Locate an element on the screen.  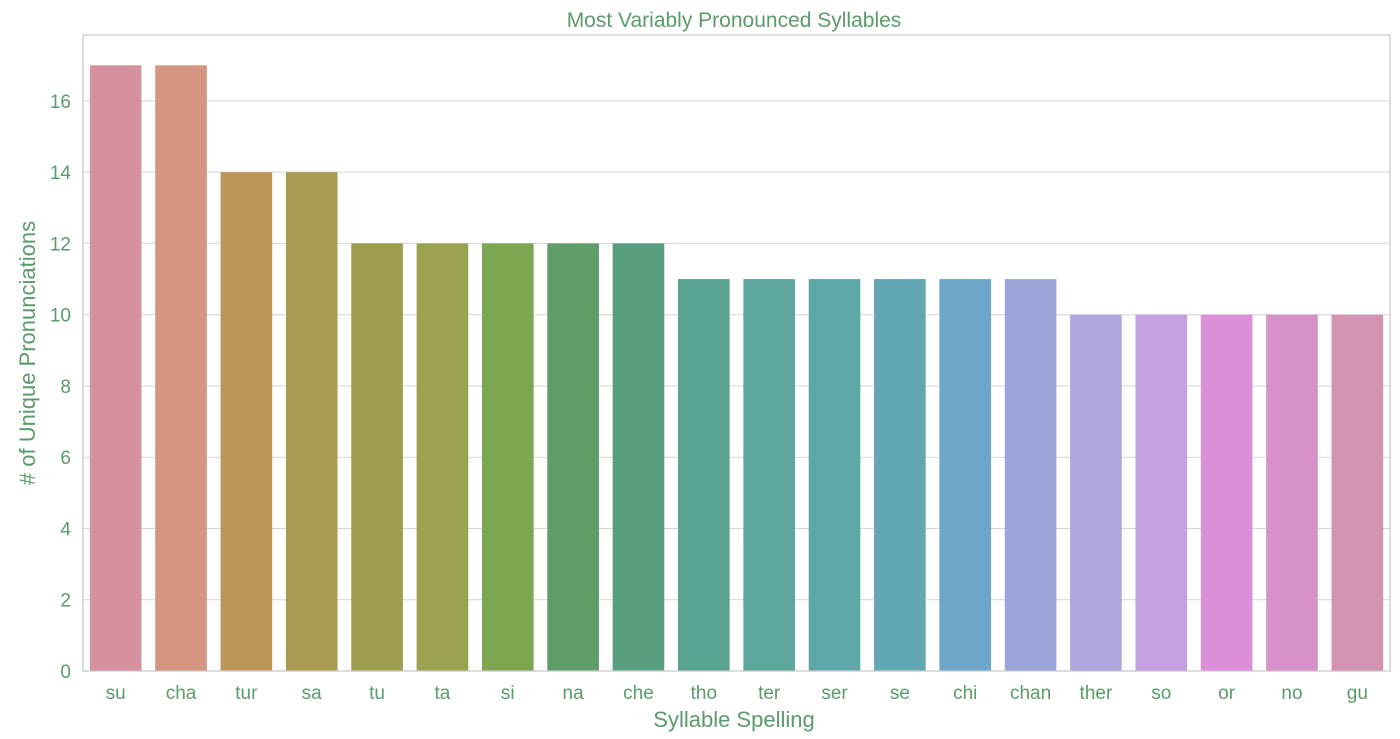
bar-tho is located at coordinates (704, 475).